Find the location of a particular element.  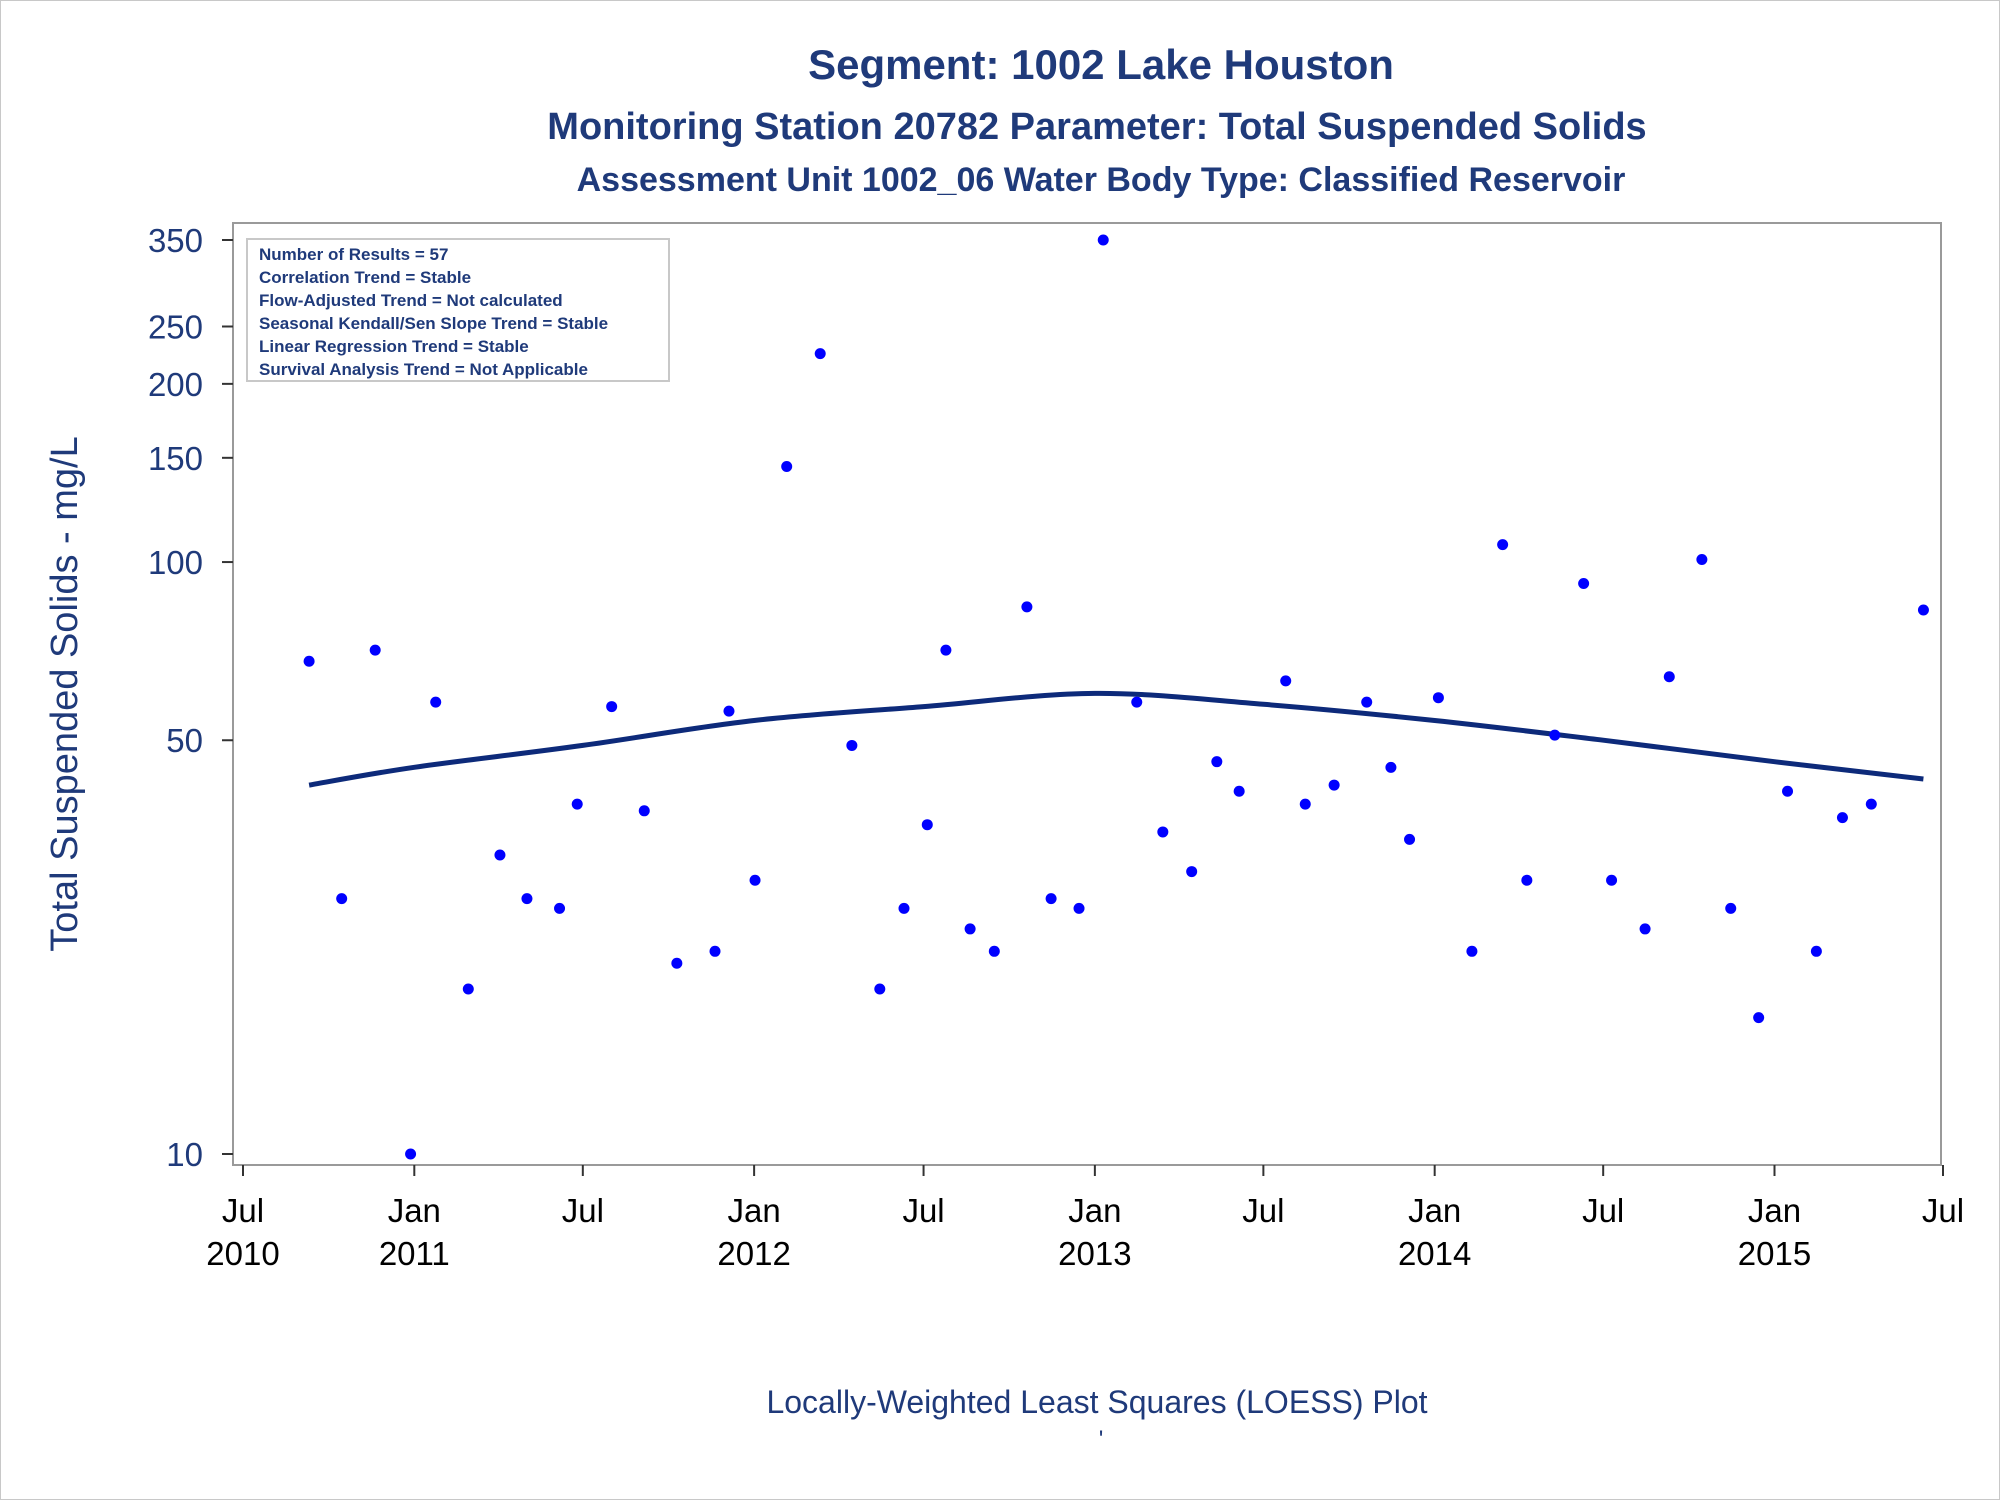

chart-title: Segment: 1002 Lake Houston is located at coordinates (1101, 64).